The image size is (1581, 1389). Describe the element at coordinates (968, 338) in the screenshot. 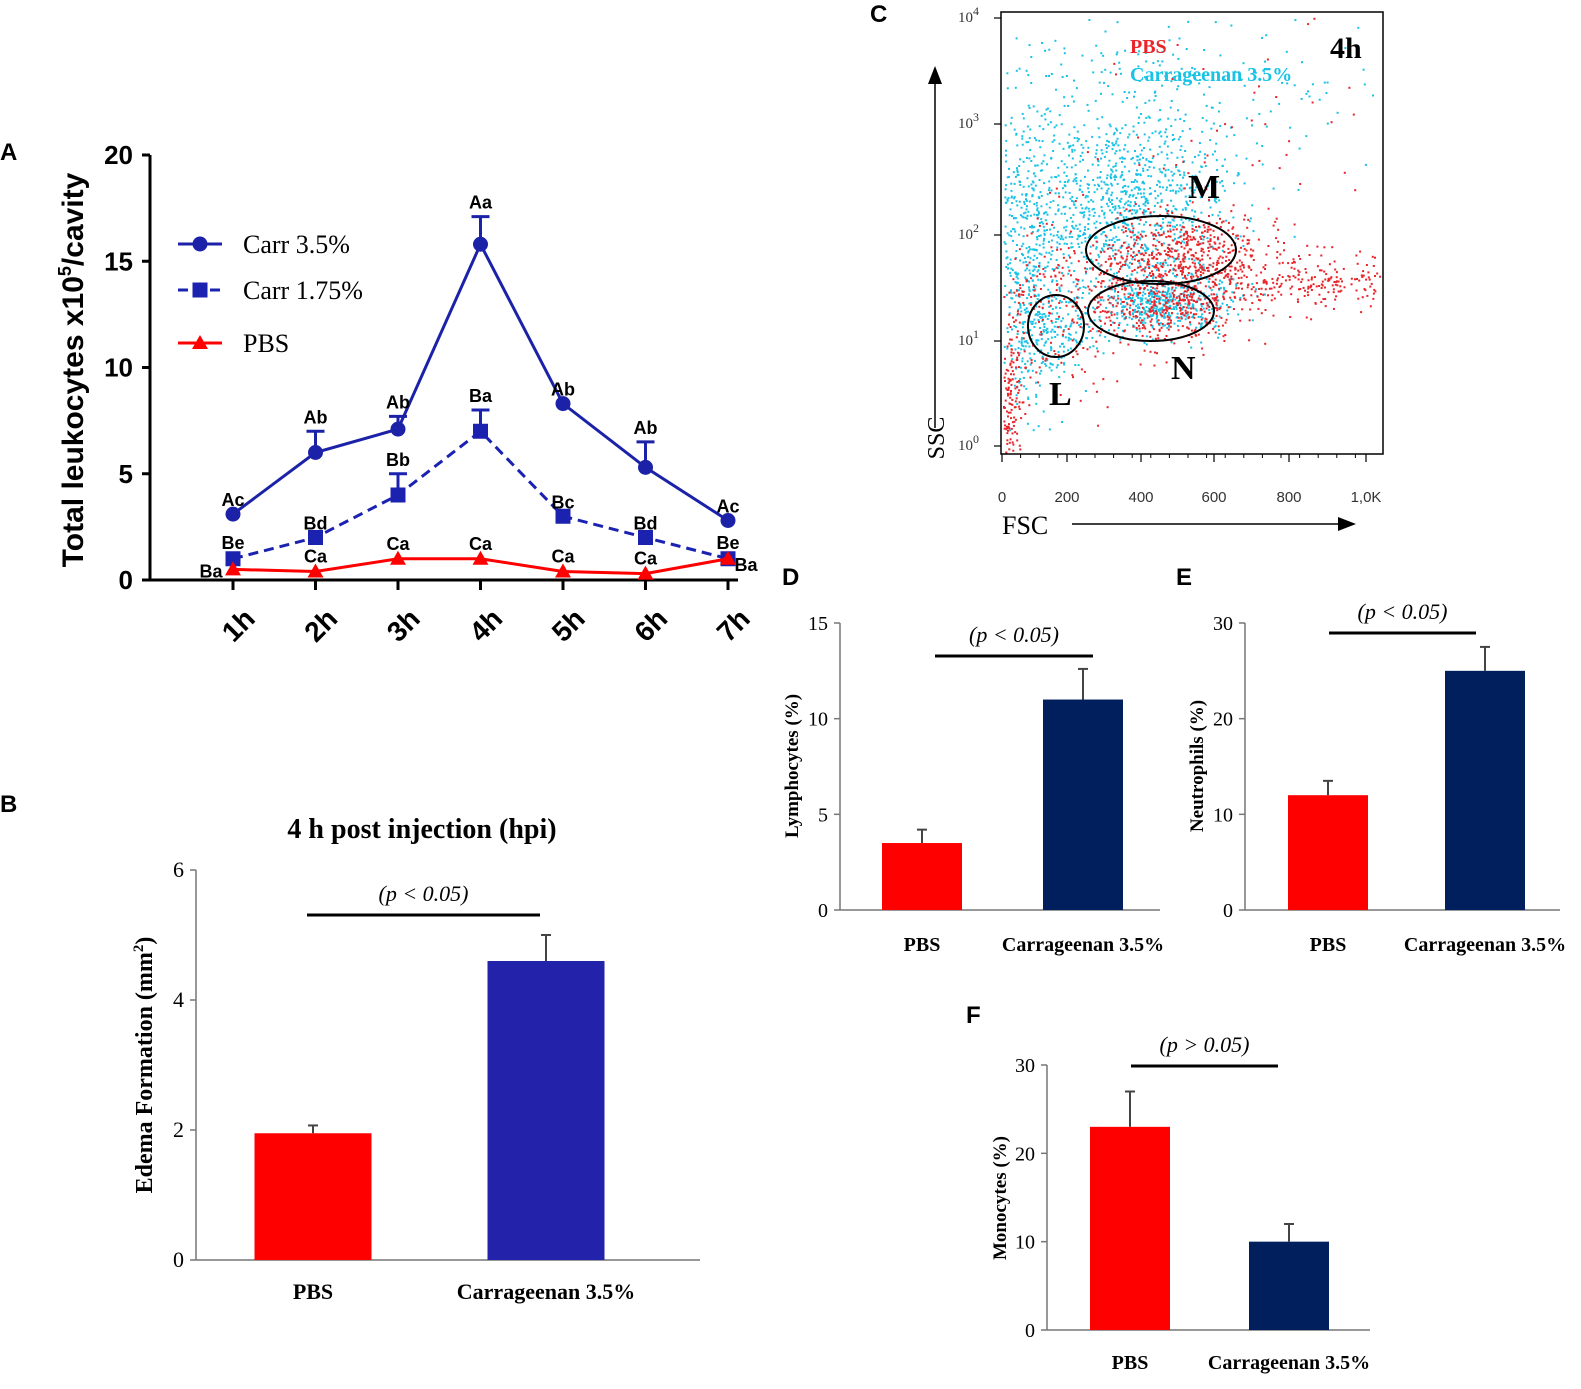

I see `c-y-tick-label: 101` at that location.